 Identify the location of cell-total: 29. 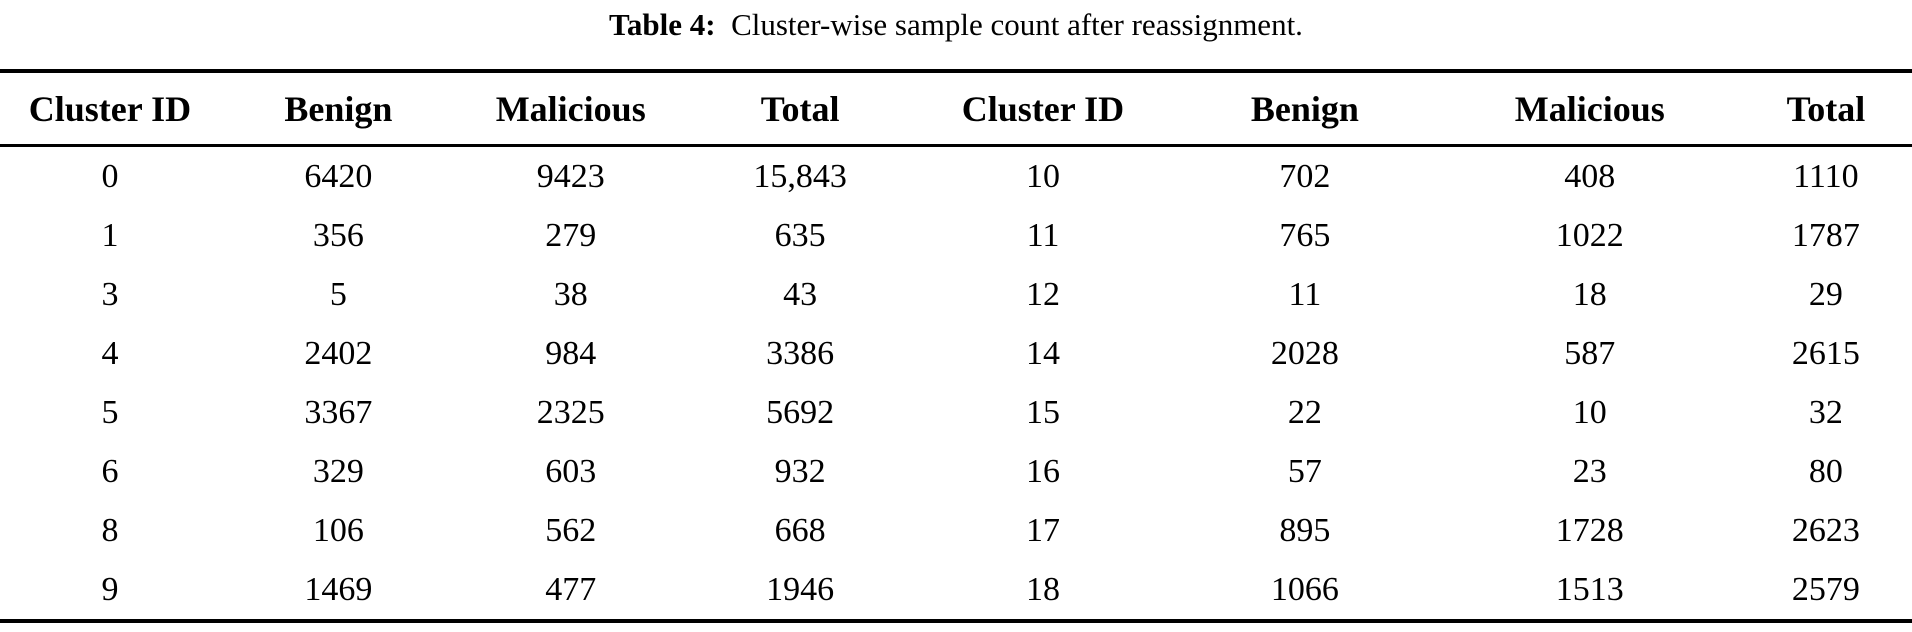
(1825, 294).